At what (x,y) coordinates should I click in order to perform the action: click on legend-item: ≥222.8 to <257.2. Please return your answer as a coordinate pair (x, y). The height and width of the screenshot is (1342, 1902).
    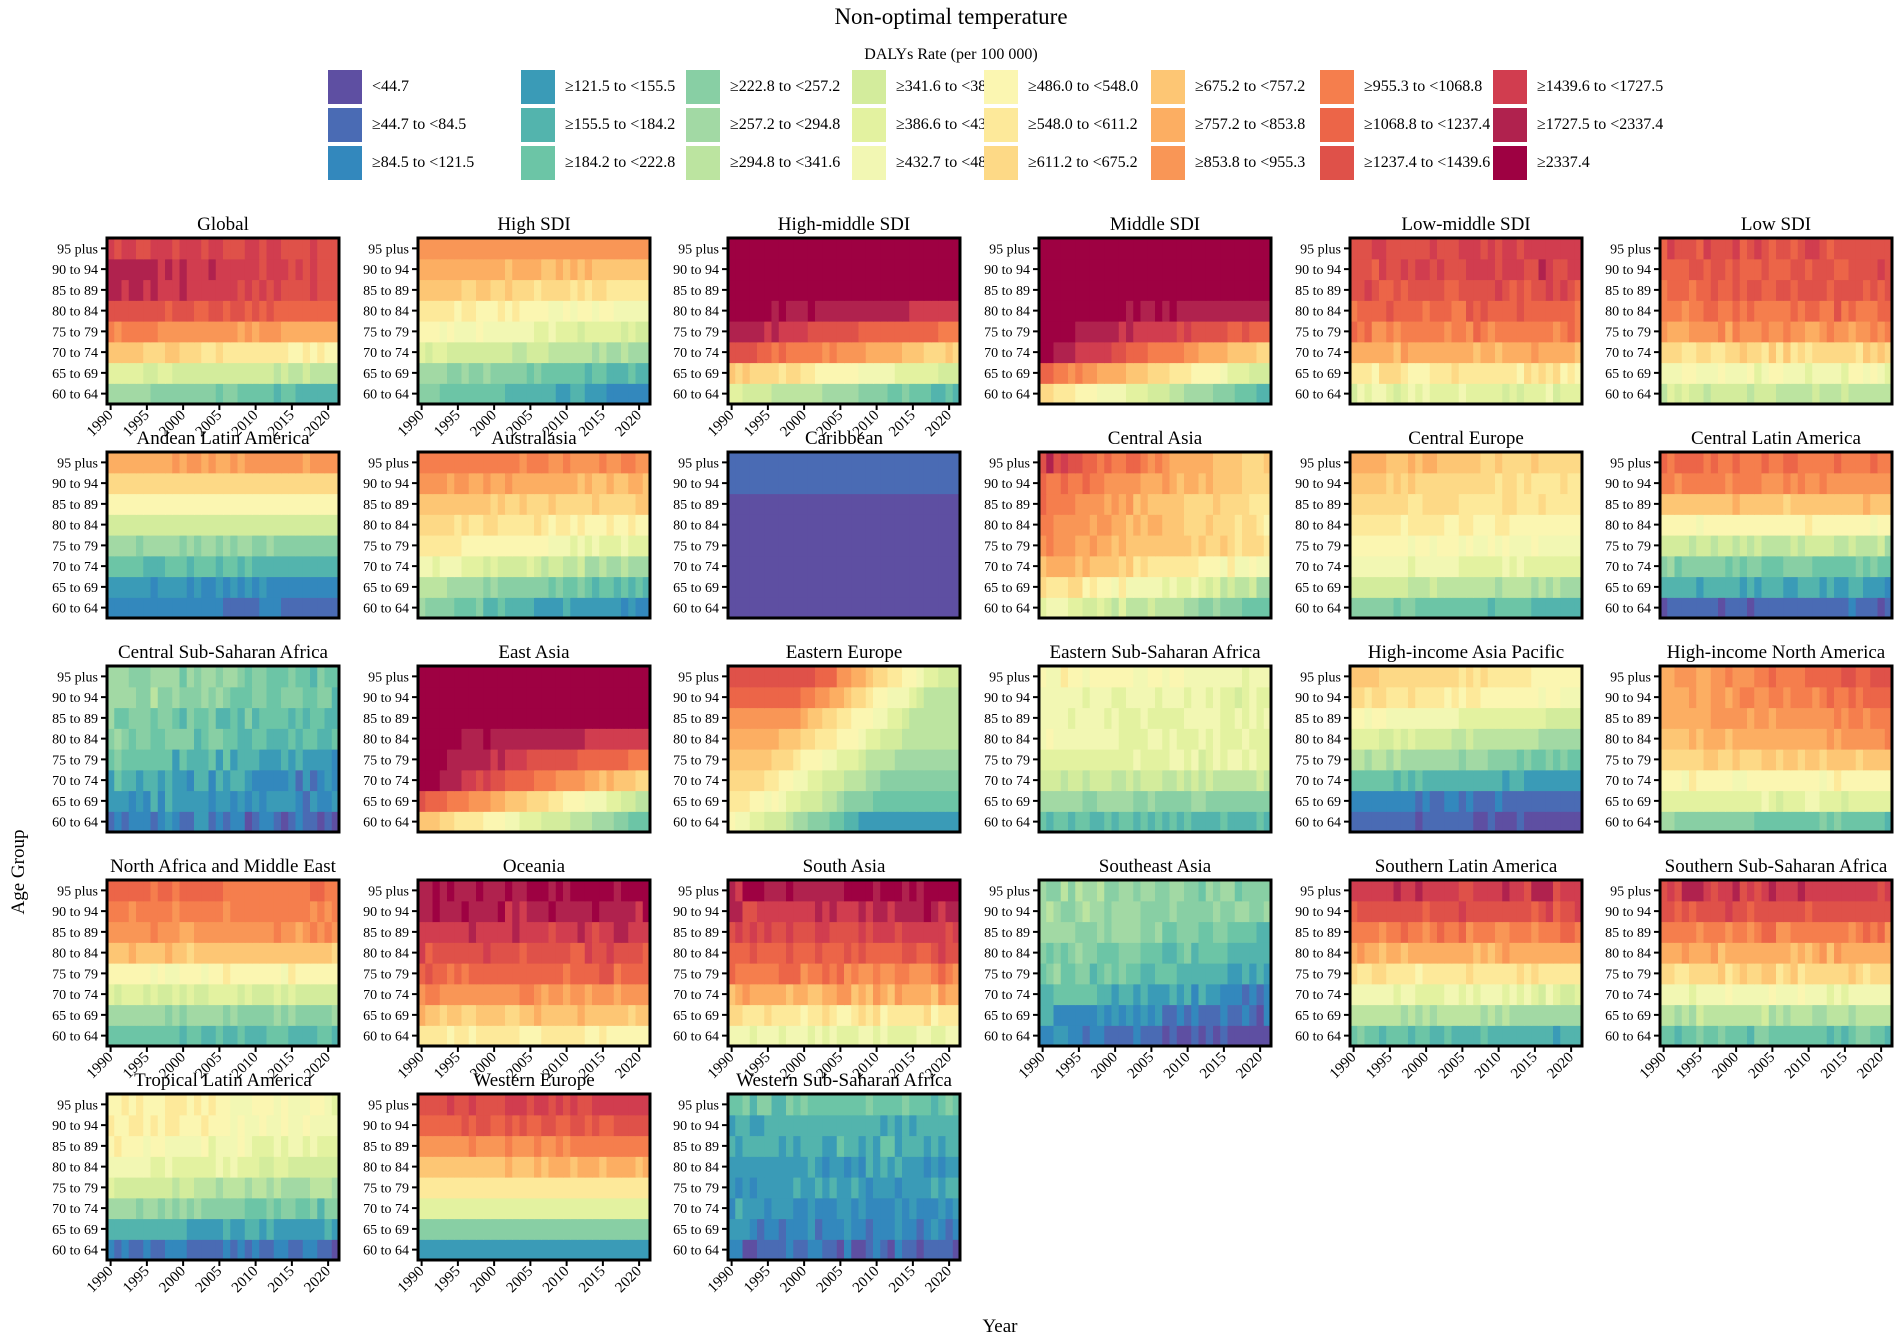
    Looking at the image, I should click on (763, 87).